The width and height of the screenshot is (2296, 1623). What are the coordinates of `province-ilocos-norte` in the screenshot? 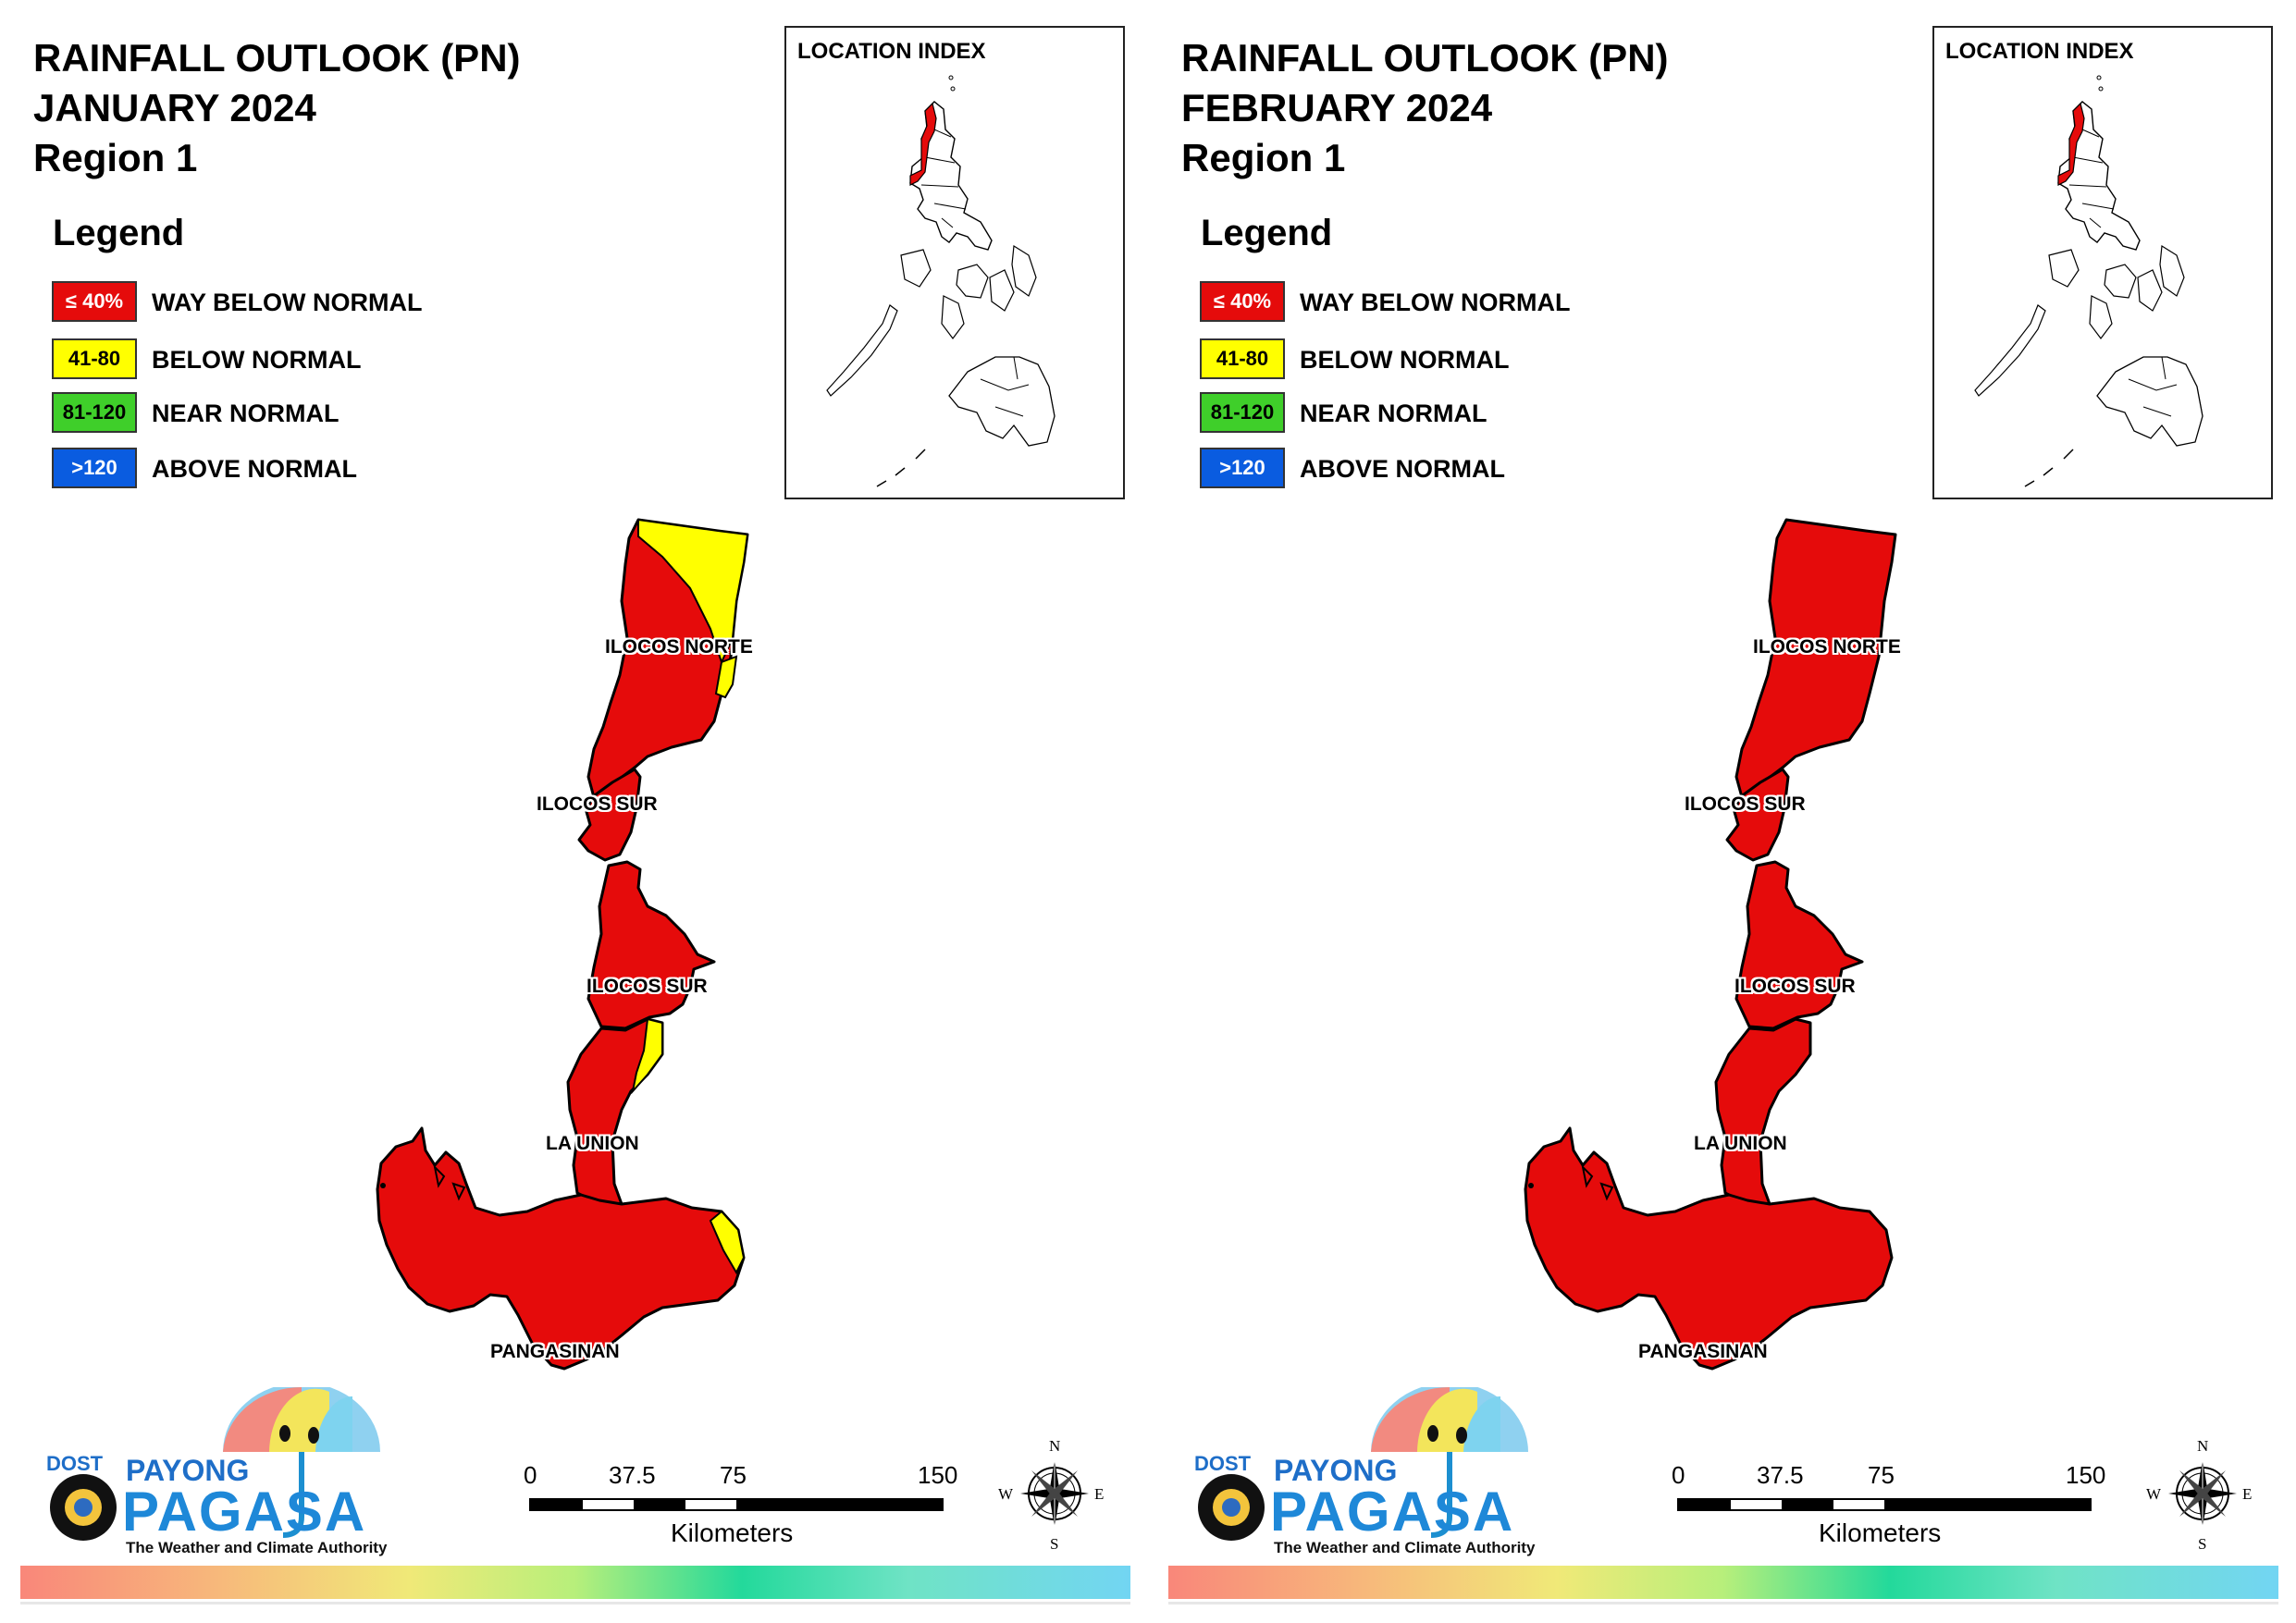 It's located at (1815, 658).